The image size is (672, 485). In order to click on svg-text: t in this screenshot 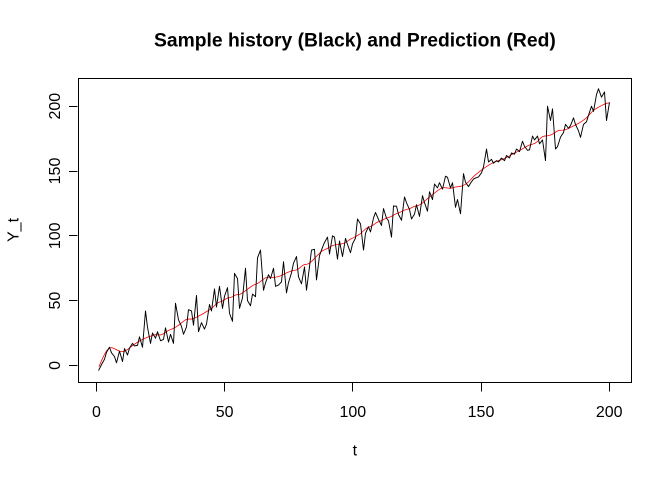, I will do `click(355, 451)`.